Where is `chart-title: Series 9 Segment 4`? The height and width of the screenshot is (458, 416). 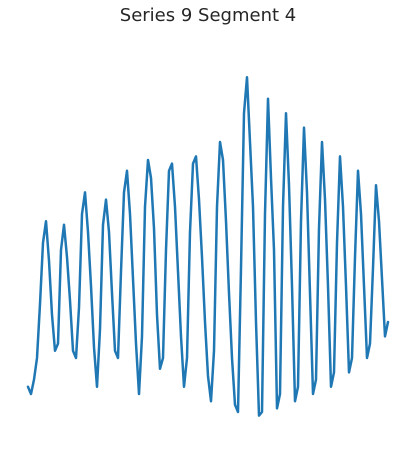 chart-title: Series 9 Segment 4 is located at coordinates (208, 15).